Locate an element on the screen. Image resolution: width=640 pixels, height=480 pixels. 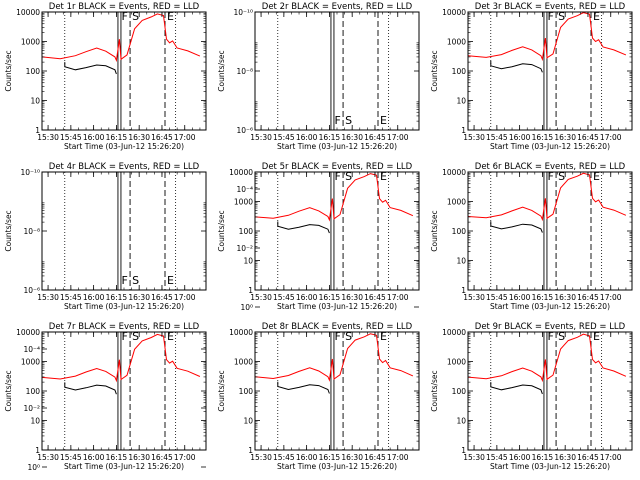
y-tick-label: 10⁻⁴ is located at coordinates (244, 189).